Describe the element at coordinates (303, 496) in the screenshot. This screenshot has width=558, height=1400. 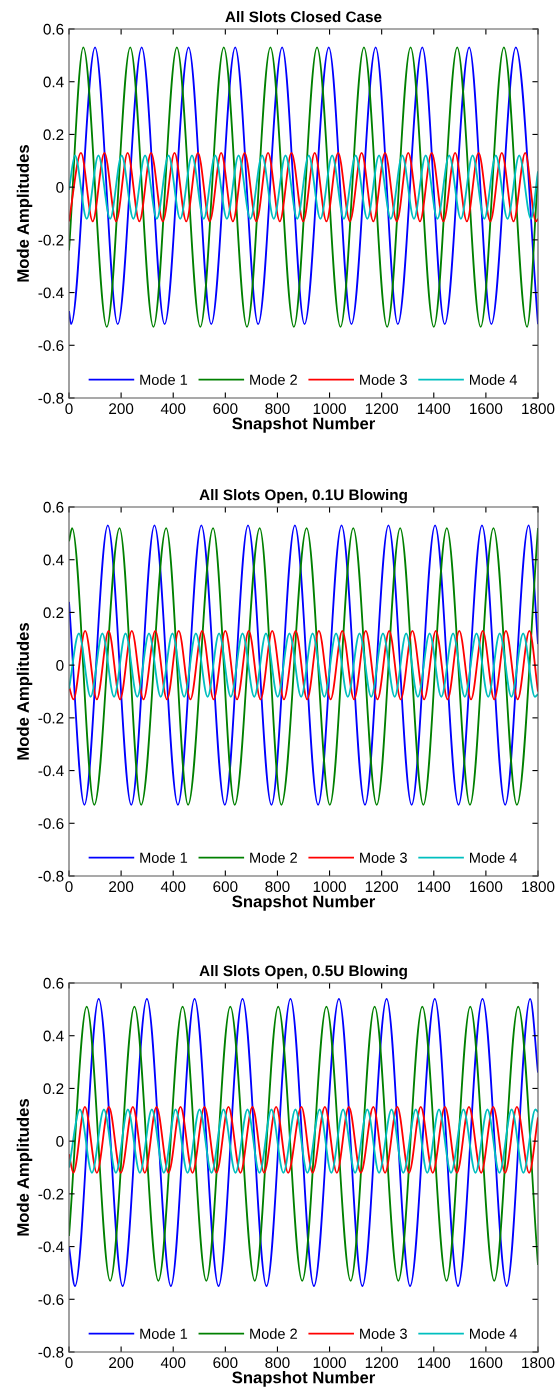
I see `chart-title: All Slots Open, 0.1U Blowing` at that location.